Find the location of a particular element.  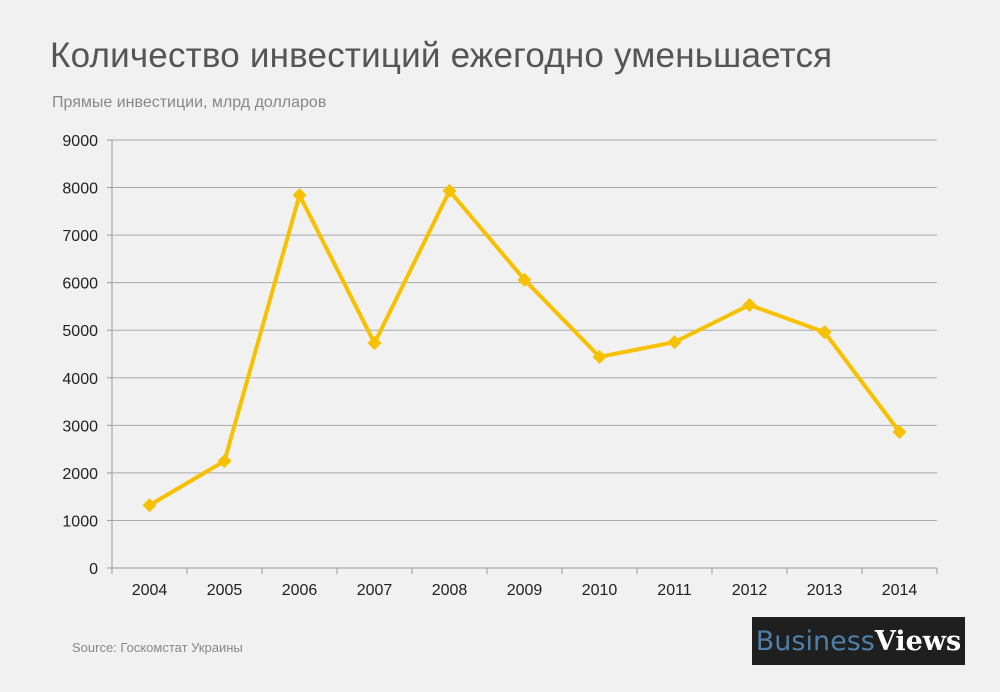

y-tick-label: 0 is located at coordinates (93, 569).